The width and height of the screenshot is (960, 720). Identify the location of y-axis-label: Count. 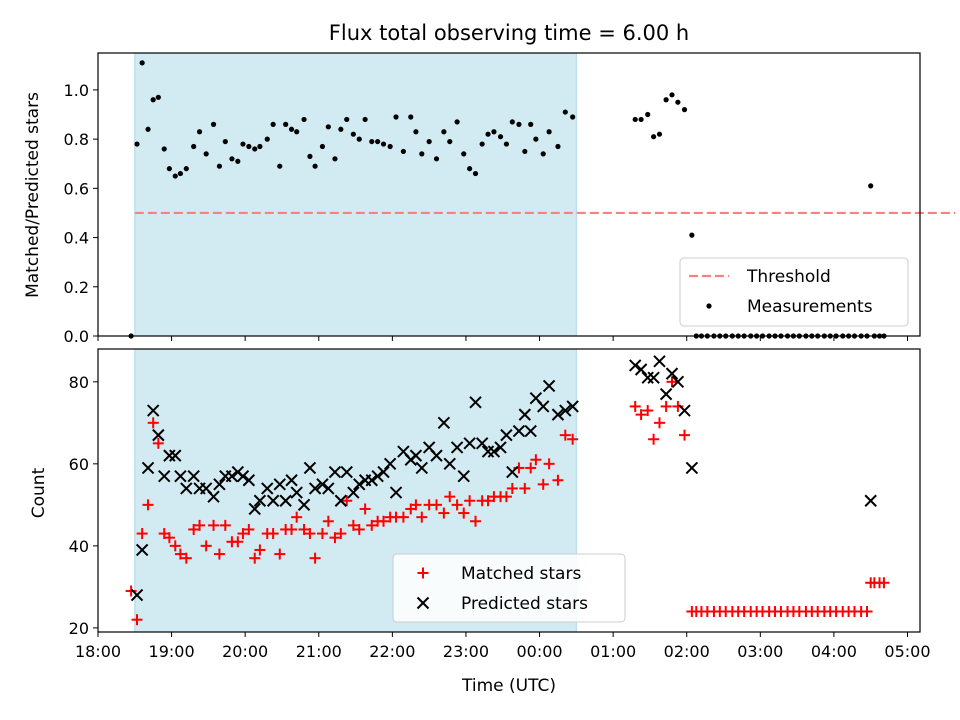
(39, 492).